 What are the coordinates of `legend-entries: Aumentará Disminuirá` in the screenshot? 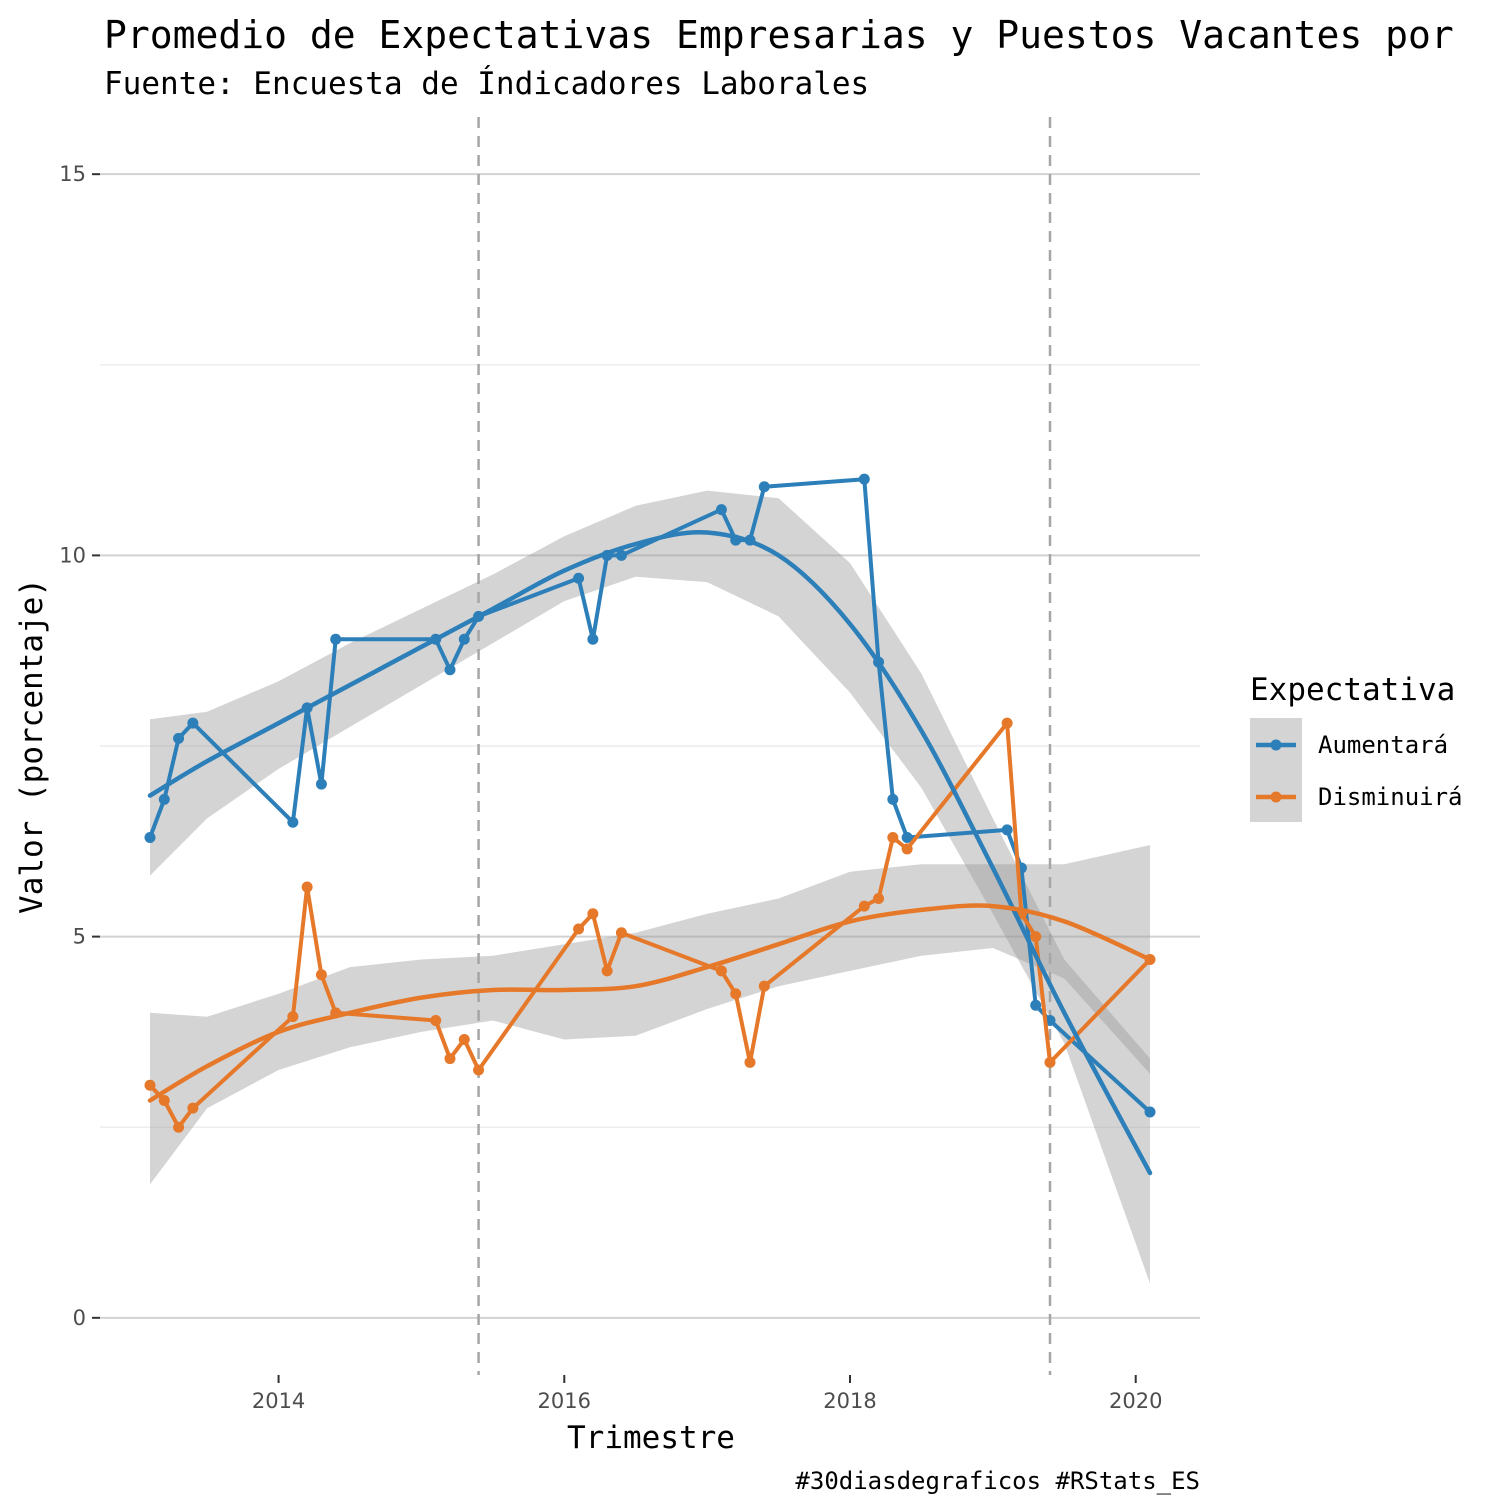 It's located at (1359, 771).